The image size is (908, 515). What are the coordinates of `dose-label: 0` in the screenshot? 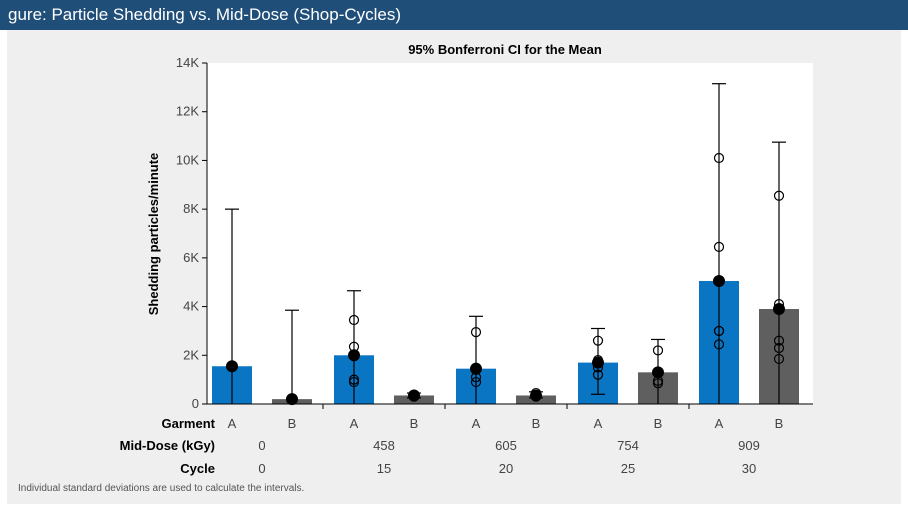 It's located at (261, 445).